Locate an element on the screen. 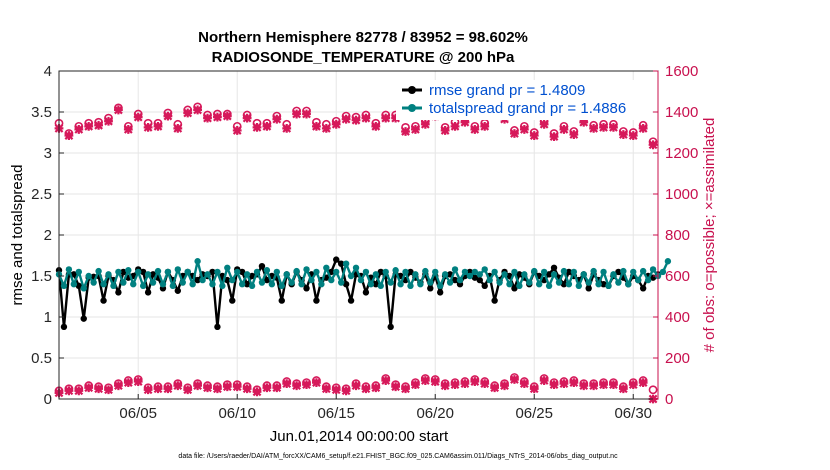 The image size is (830, 470). obs-possible-point is located at coordinates (653, 390).